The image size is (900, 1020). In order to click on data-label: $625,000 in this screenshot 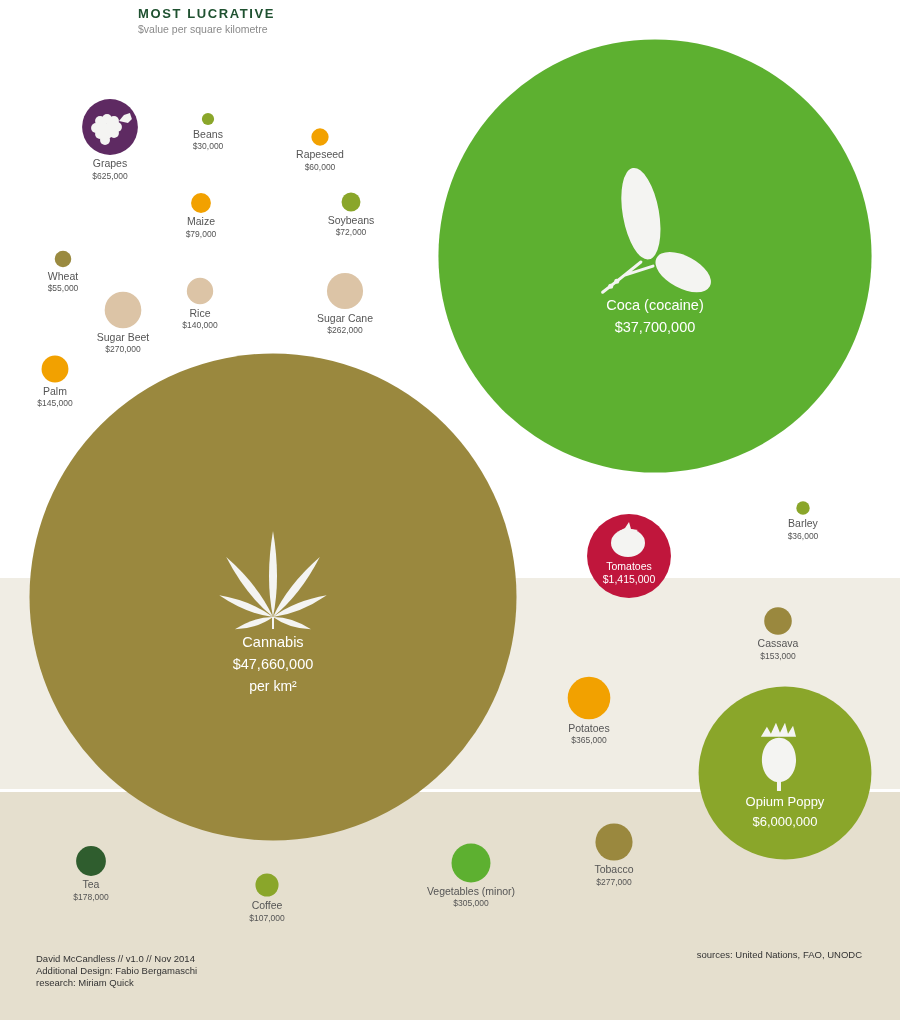, I will do `click(110, 175)`.